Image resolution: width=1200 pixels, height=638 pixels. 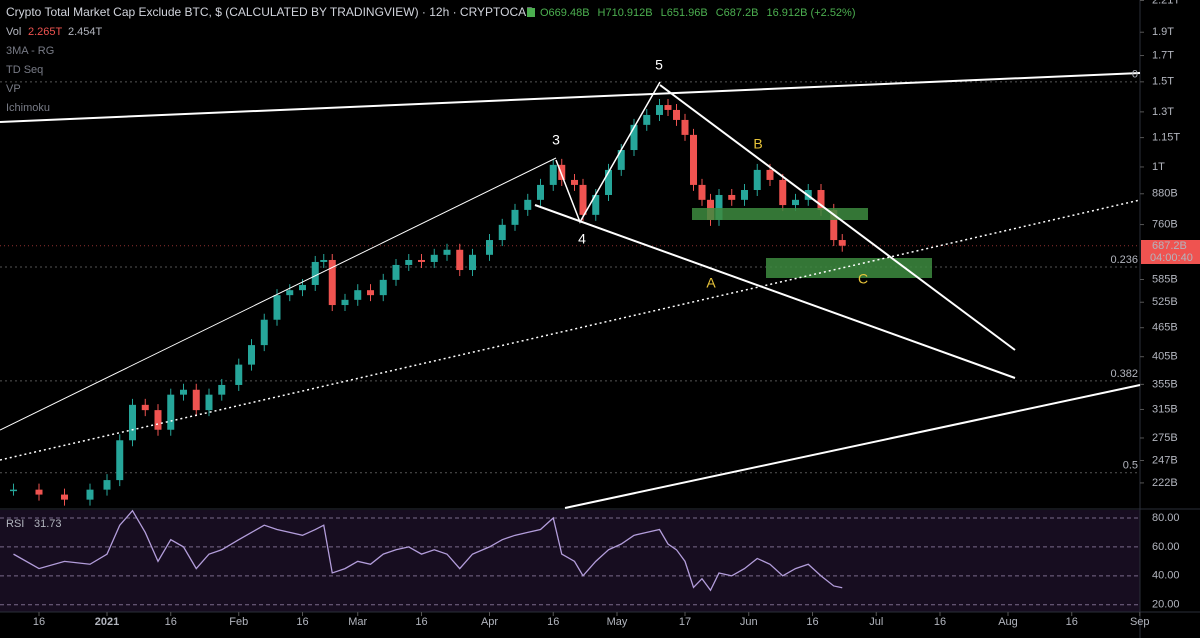 I want to click on price-tag, so click(x=1170, y=252).